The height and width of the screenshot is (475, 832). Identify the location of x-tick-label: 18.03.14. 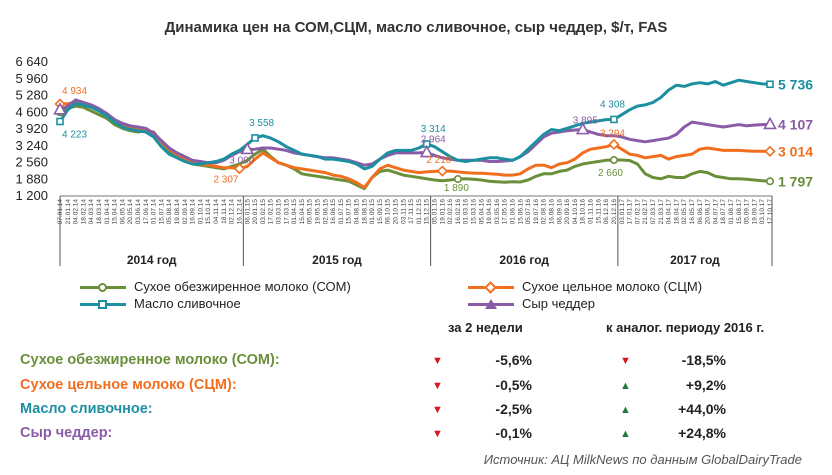
(99, 212).